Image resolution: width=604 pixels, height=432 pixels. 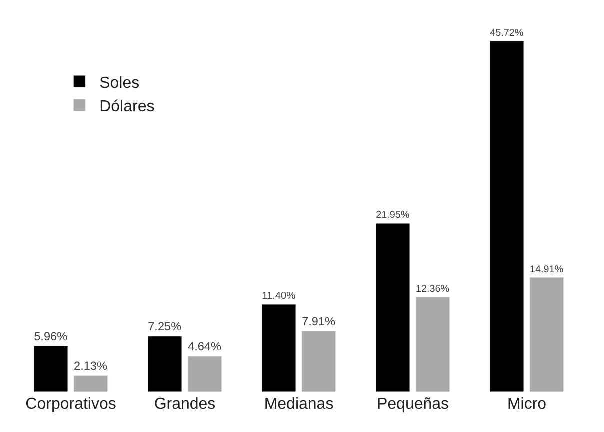 What do you see at coordinates (393, 216) in the screenshot?
I see `data-label: 21.95%` at bounding box center [393, 216].